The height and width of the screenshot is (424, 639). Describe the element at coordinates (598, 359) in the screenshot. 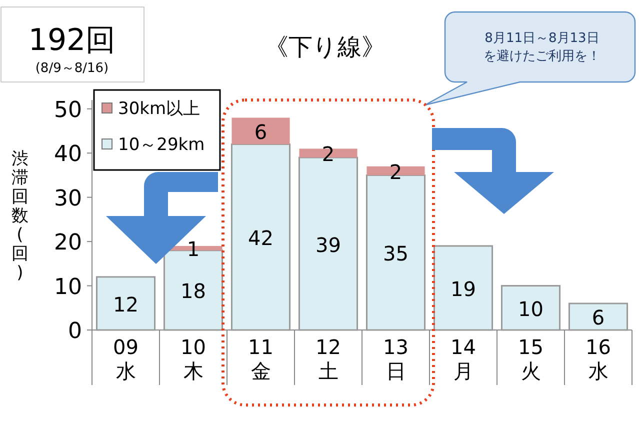

I see `x-tick-label: 16 水` at that location.